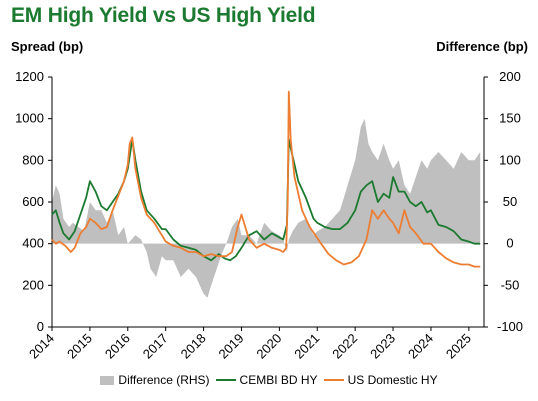 This screenshot has width=538, height=401. What do you see at coordinates (41, 346) in the screenshot?
I see `x-tick-label: 2014` at bounding box center [41, 346].